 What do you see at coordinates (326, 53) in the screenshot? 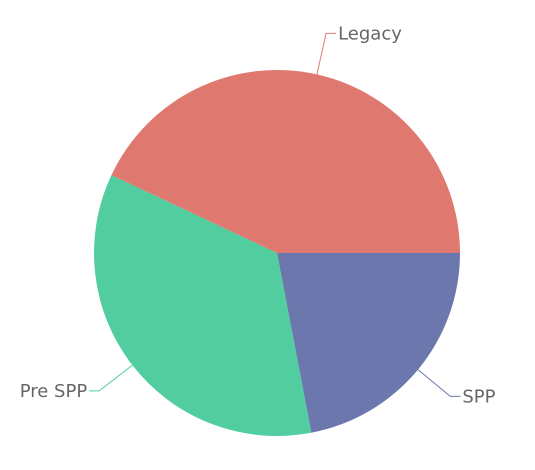
I see `leader-line-legacy` at bounding box center [326, 53].